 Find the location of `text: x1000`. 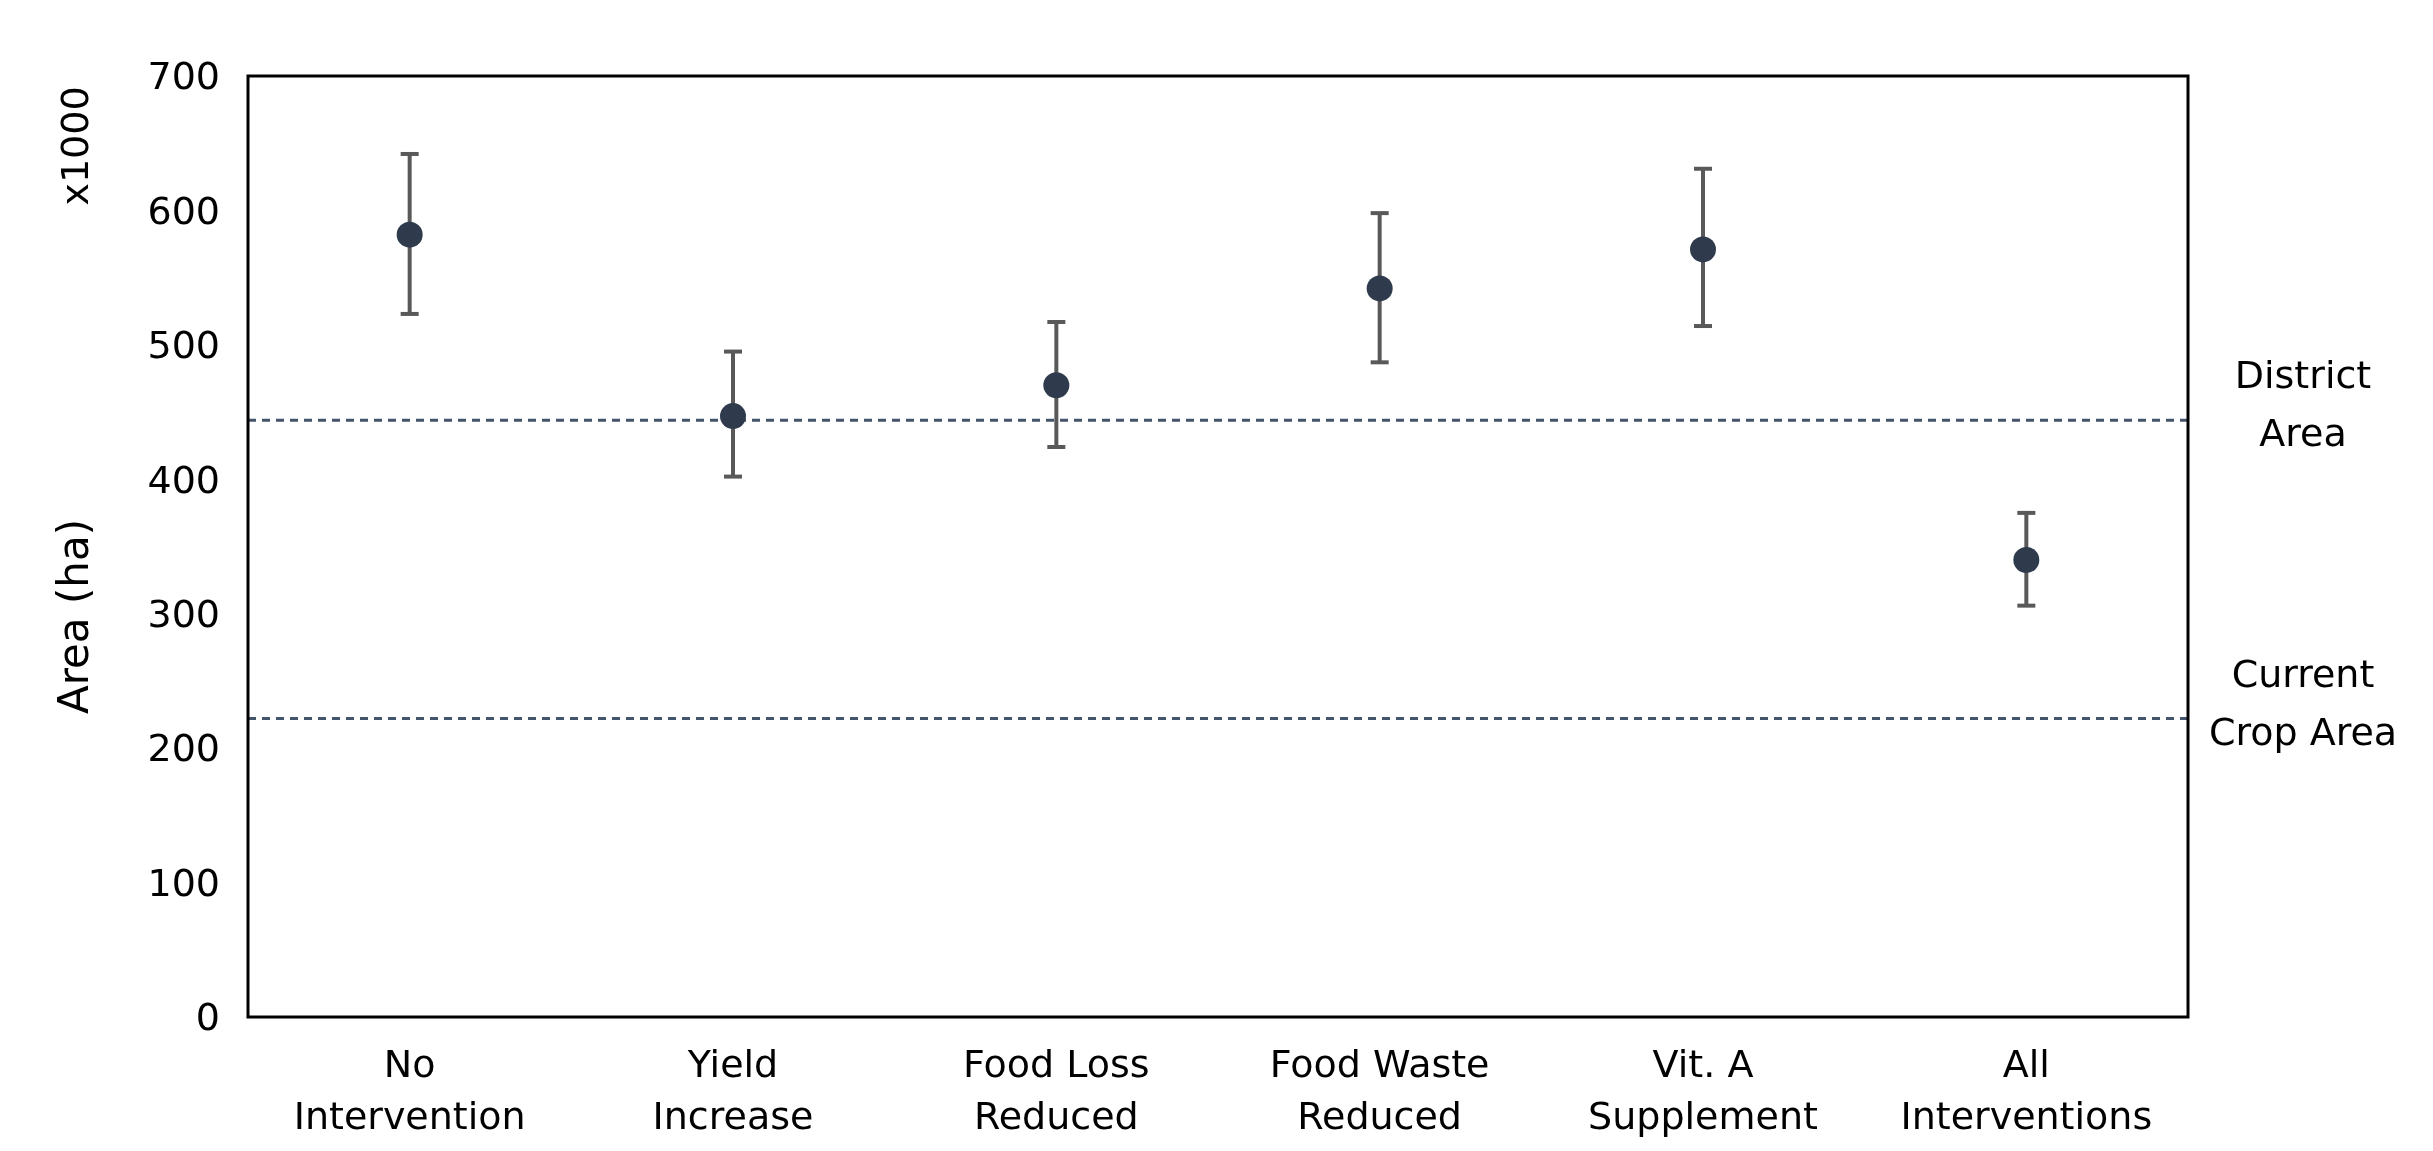

text: x1000 is located at coordinates (75, 146).